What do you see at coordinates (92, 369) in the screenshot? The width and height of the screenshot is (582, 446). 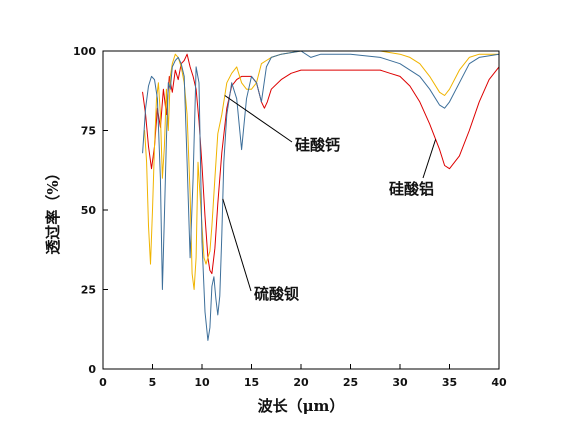 I see `y-tick-label-0: 0` at bounding box center [92, 369].